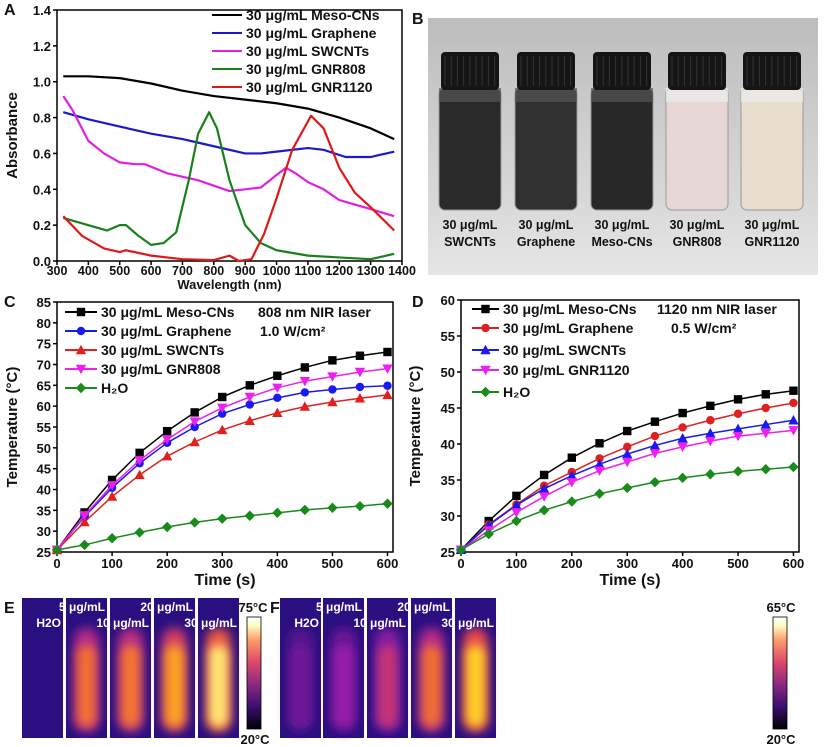  I want to click on y-tick-label: 0.8, so click(42, 118).